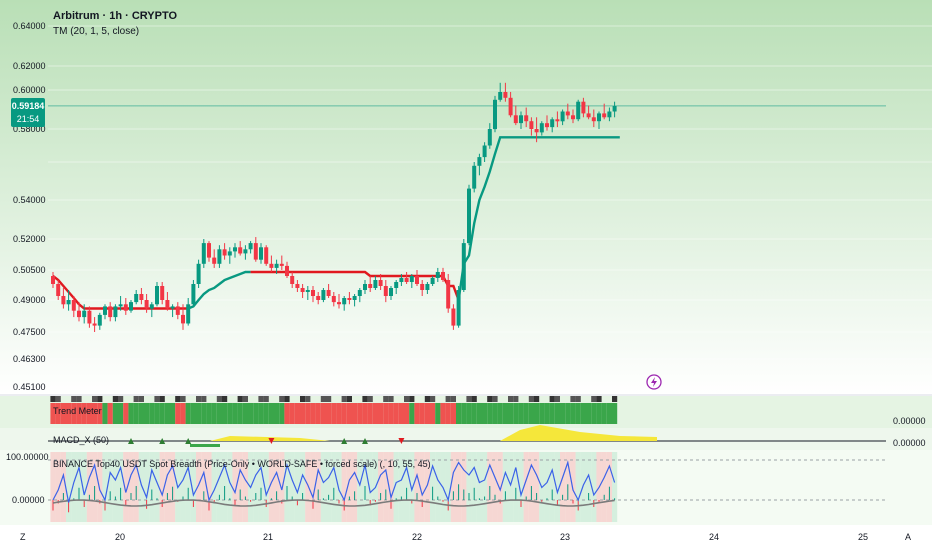 The height and width of the screenshot is (550, 932). I want to click on macd-pane, so click(466, 437).